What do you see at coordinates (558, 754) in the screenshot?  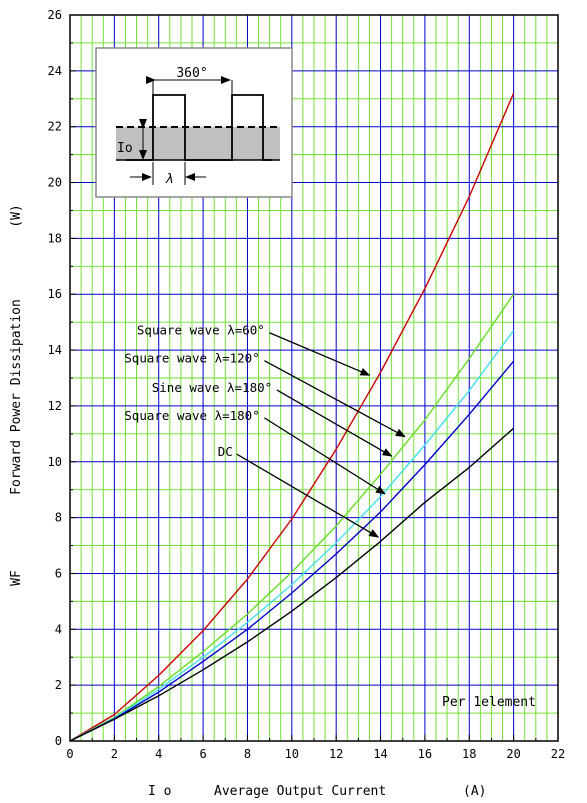 I see `x-tick-label: 22` at bounding box center [558, 754].